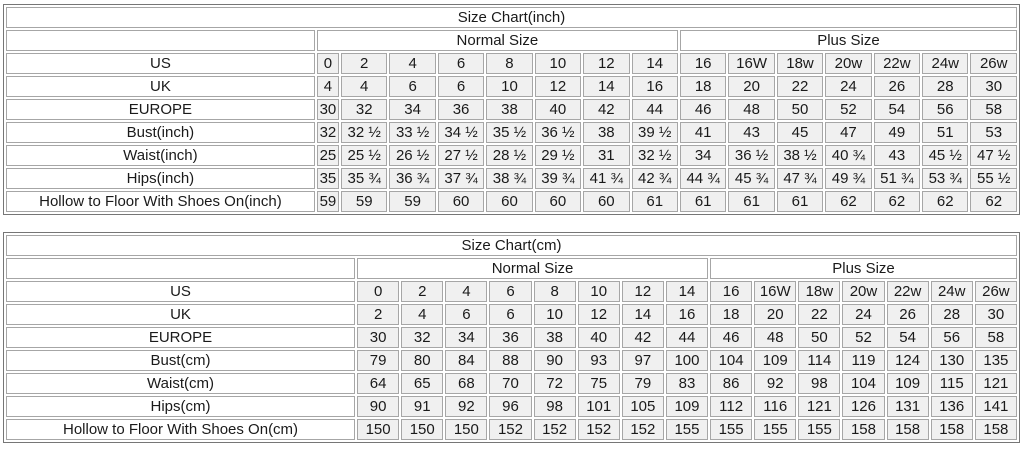  Describe the element at coordinates (897, 63) in the screenshot. I see `size-value-cell: 22w` at that location.